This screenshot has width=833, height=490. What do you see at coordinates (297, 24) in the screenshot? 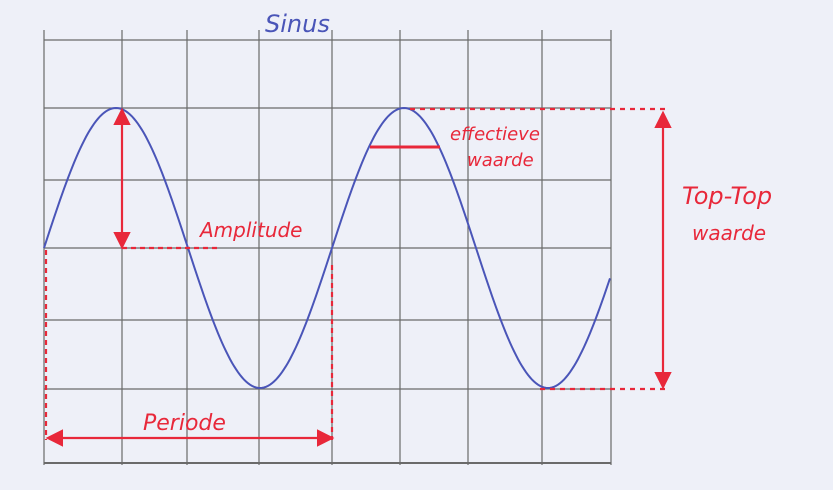
I see `diagram-title: Sinus` at bounding box center [297, 24].